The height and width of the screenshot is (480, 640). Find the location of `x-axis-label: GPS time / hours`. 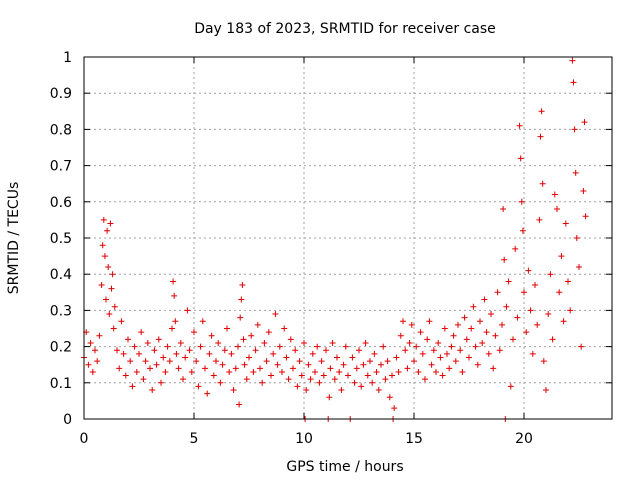

x-axis-label: GPS time / hours is located at coordinates (344, 467).